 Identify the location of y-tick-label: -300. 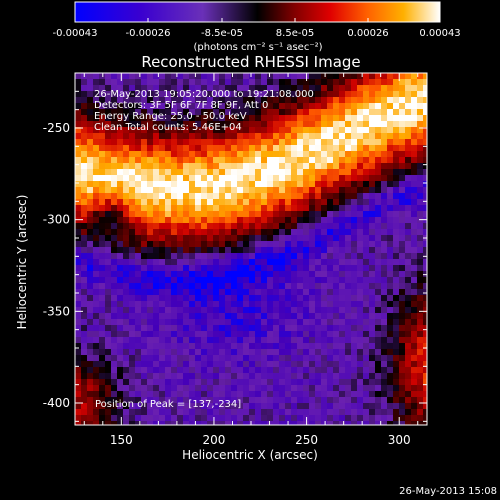
(56, 220).